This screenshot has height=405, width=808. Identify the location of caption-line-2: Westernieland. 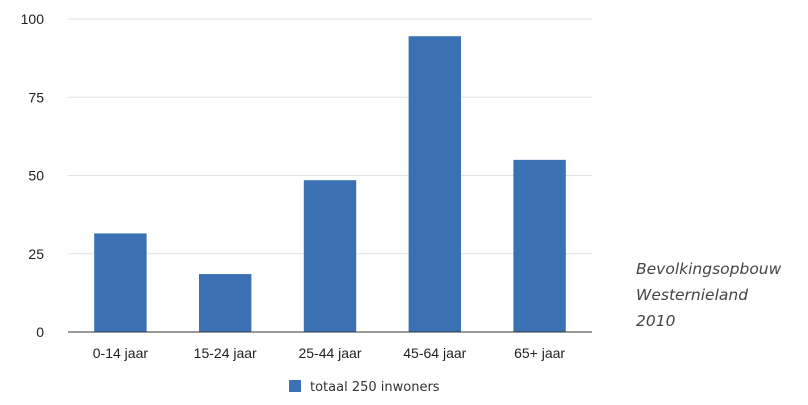
(692, 295).